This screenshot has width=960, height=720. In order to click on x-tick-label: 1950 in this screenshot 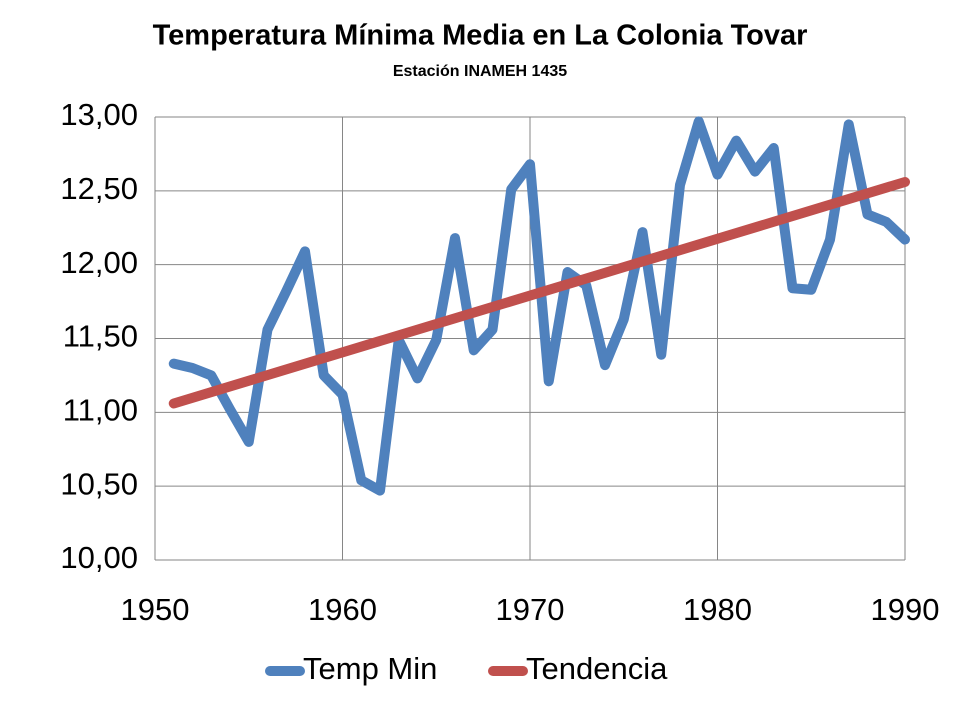, I will do `click(155, 609)`.